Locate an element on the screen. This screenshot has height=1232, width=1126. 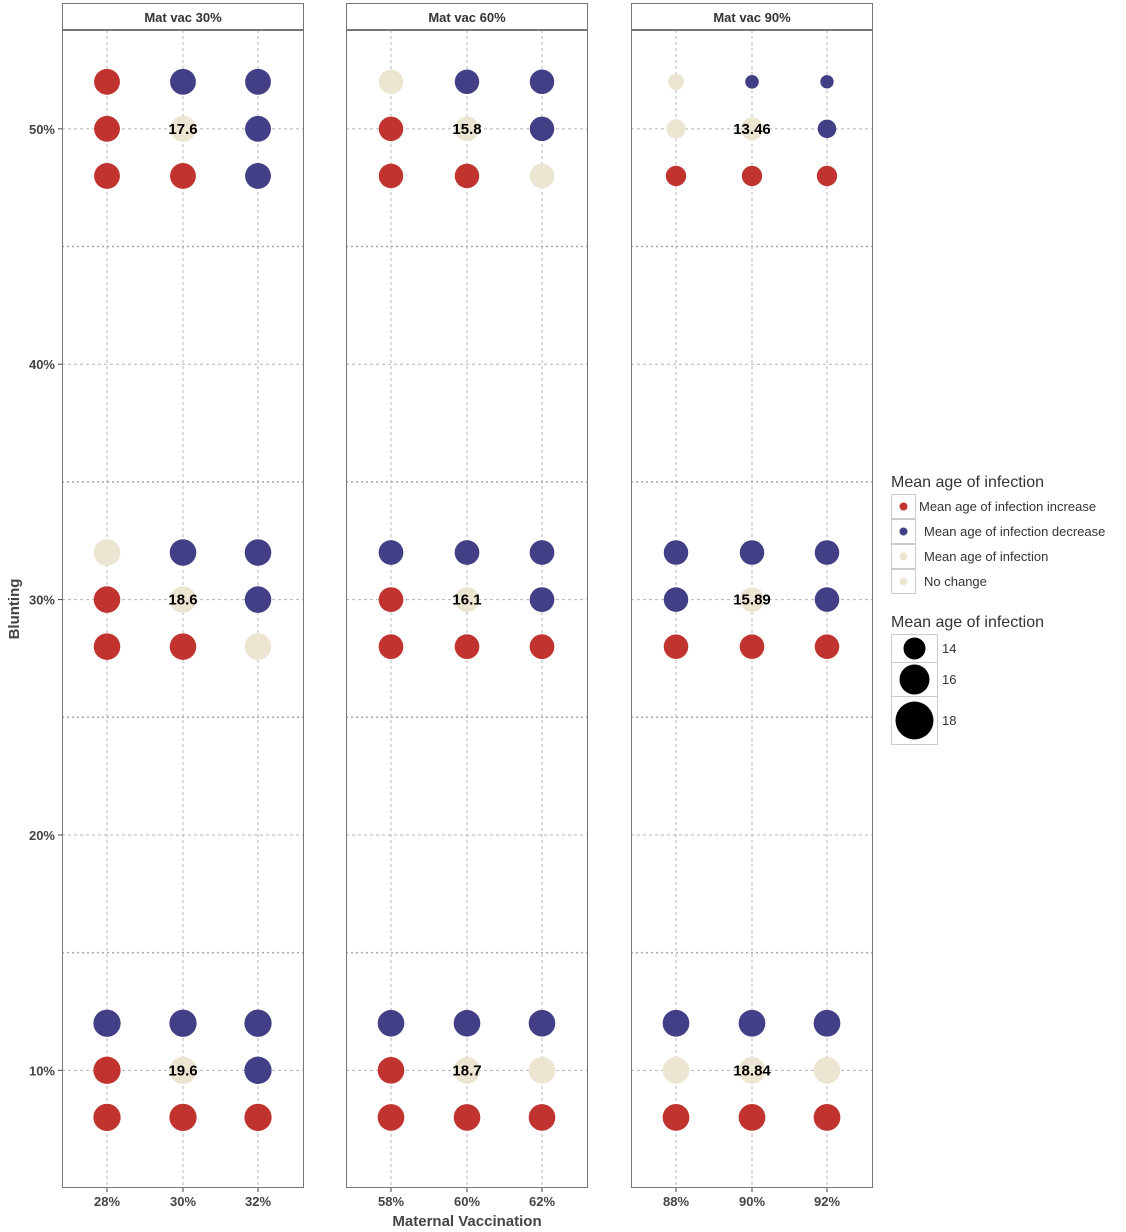
data-label: 15.8 is located at coordinates (466, 129).